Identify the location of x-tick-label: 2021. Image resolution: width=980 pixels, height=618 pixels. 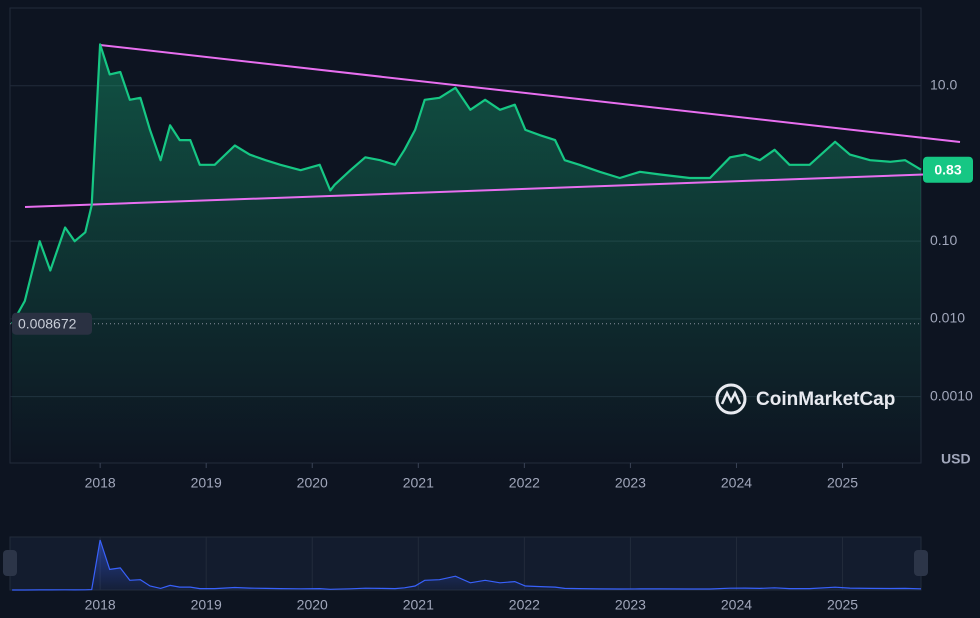
(418, 483).